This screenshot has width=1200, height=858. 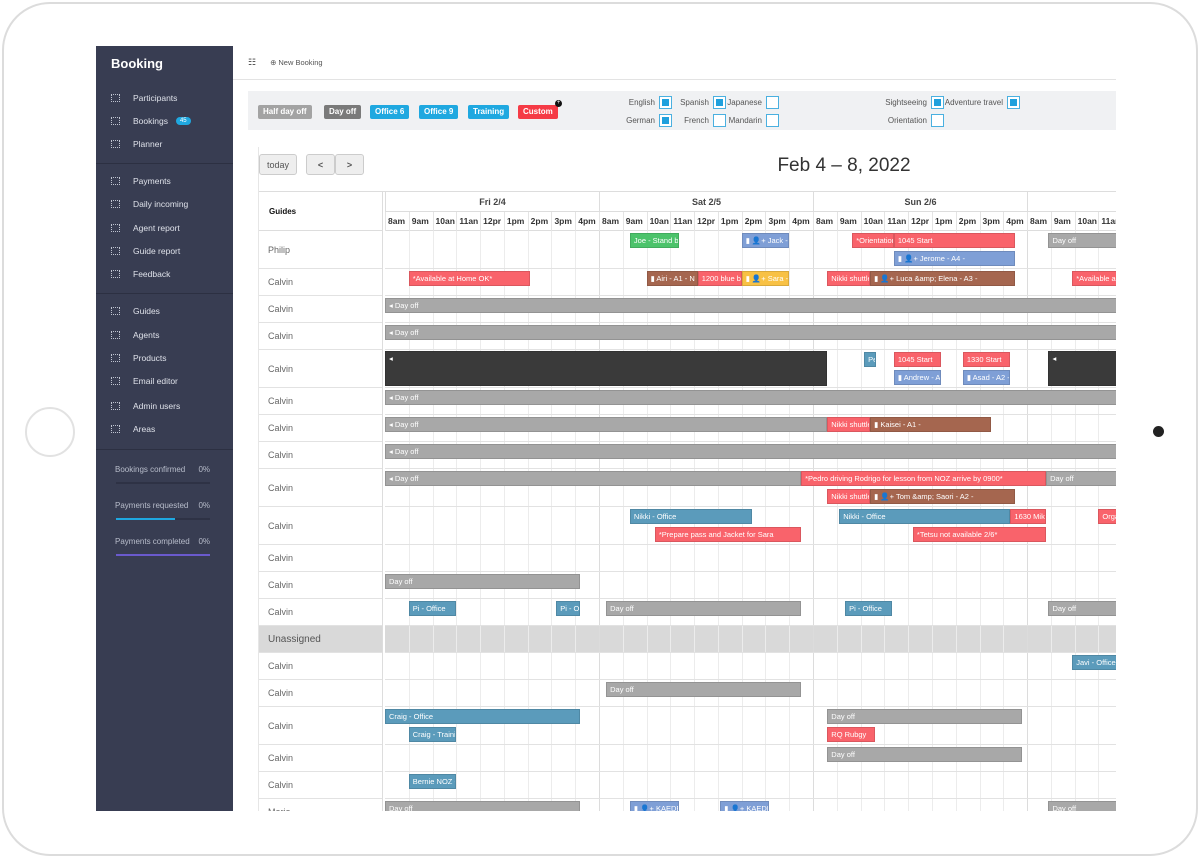 What do you see at coordinates (986, 377) in the screenshot?
I see `event-bar: ▮ Asad - A2 -` at bounding box center [986, 377].